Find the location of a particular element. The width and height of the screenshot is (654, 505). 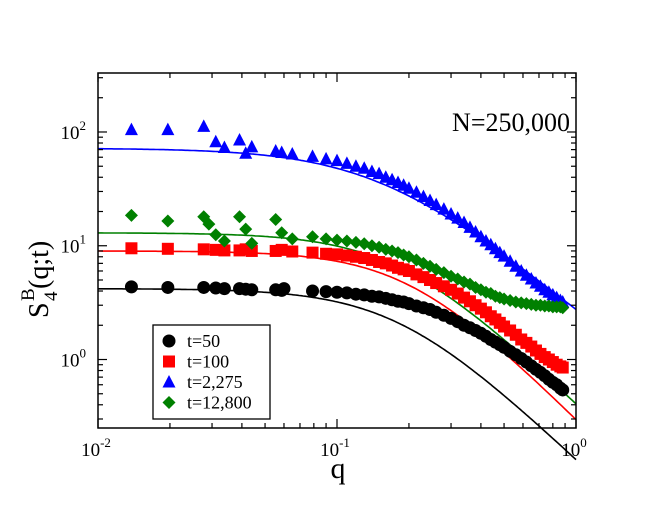

y-axis-label: S4B(q;t) is located at coordinates (40, 279).